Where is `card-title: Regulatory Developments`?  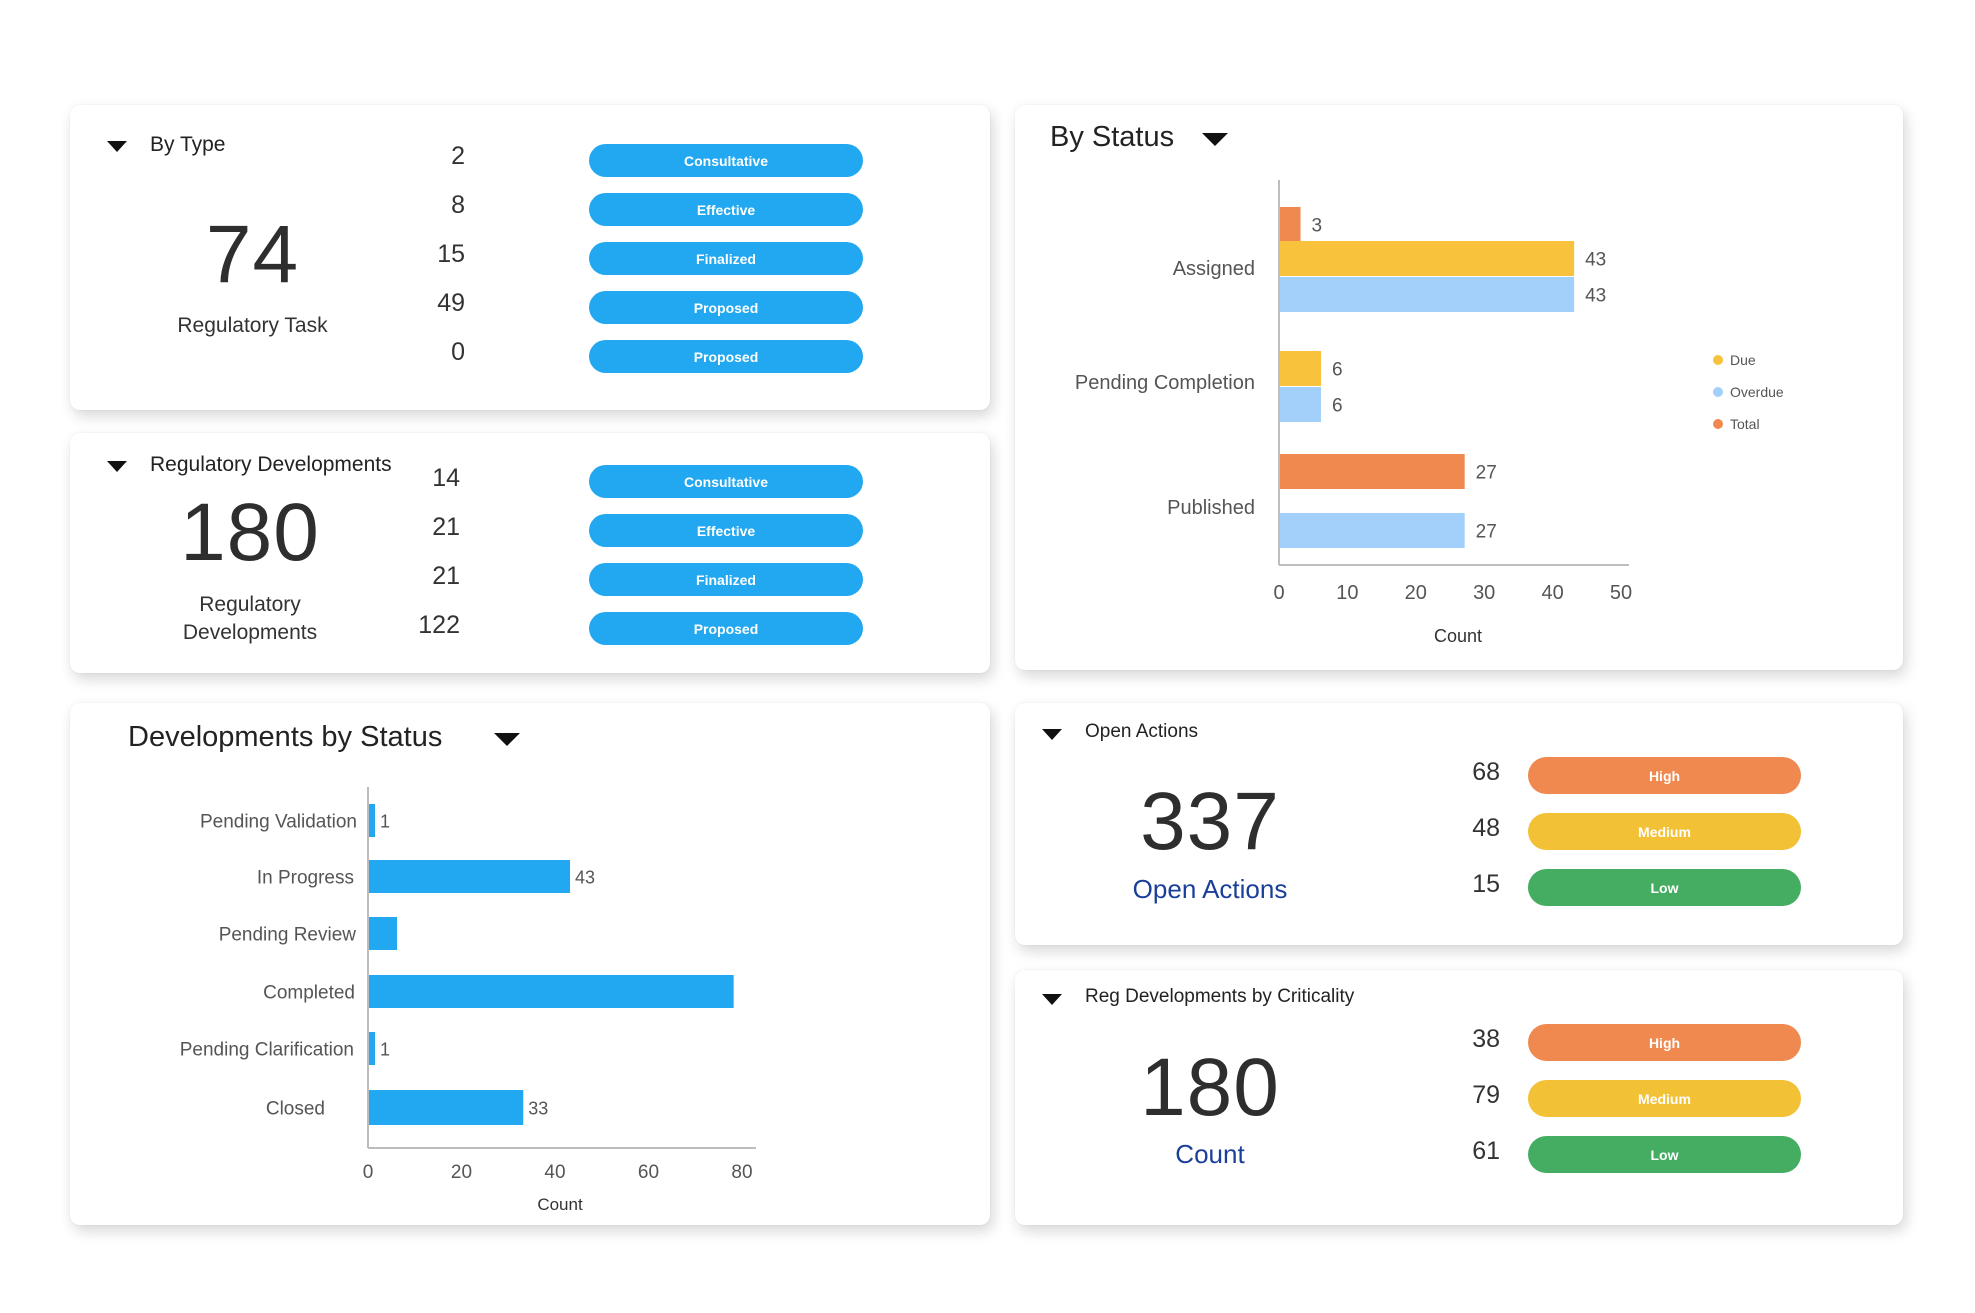 card-title: Regulatory Developments is located at coordinates (271, 464).